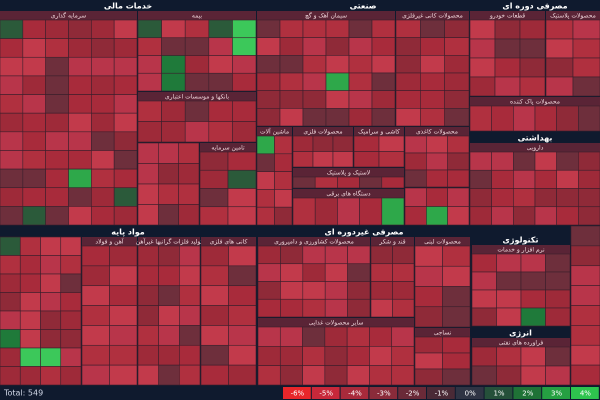 Image resolution: width=600 pixels, height=400 pixels. I want to click on group-title: لاستیک و پلاستیک, so click(348, 173).